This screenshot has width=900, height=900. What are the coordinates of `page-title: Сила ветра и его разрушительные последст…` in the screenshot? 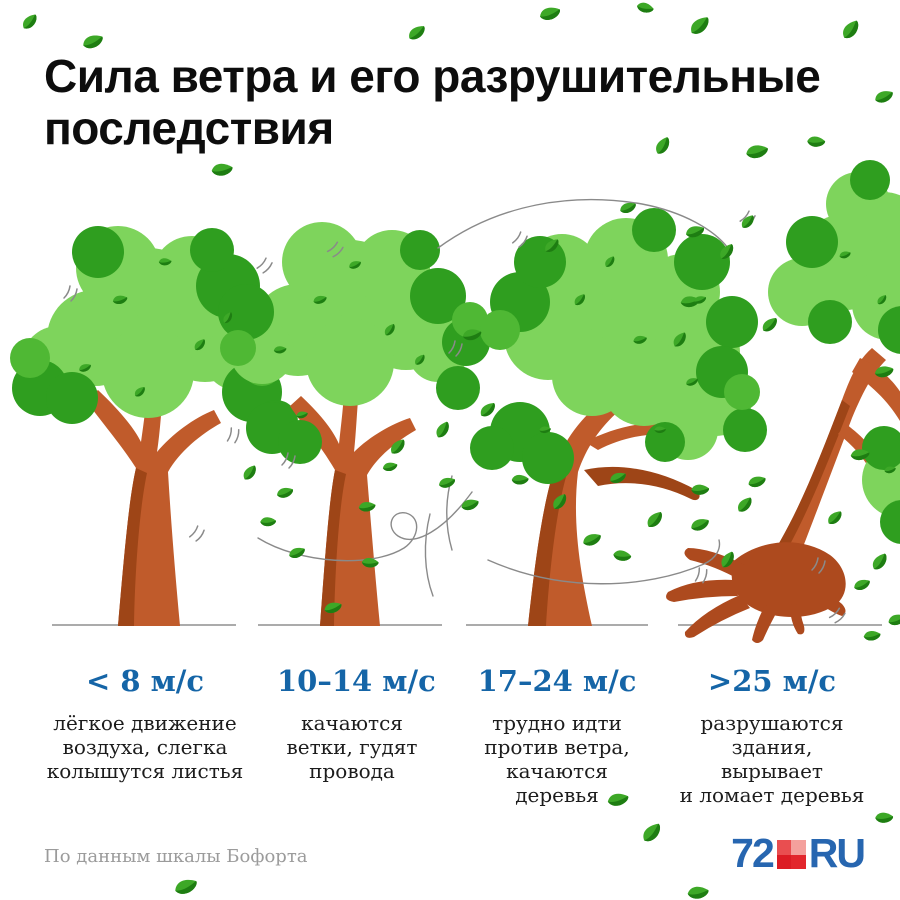 It's located at (459, 102).